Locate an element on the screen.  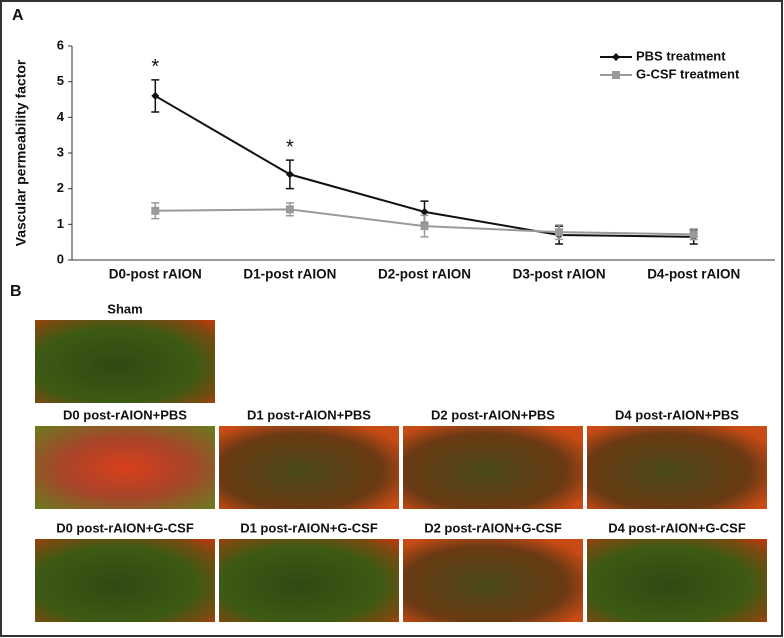
y-tick-label: 5 is located at coordinates (60, 80).